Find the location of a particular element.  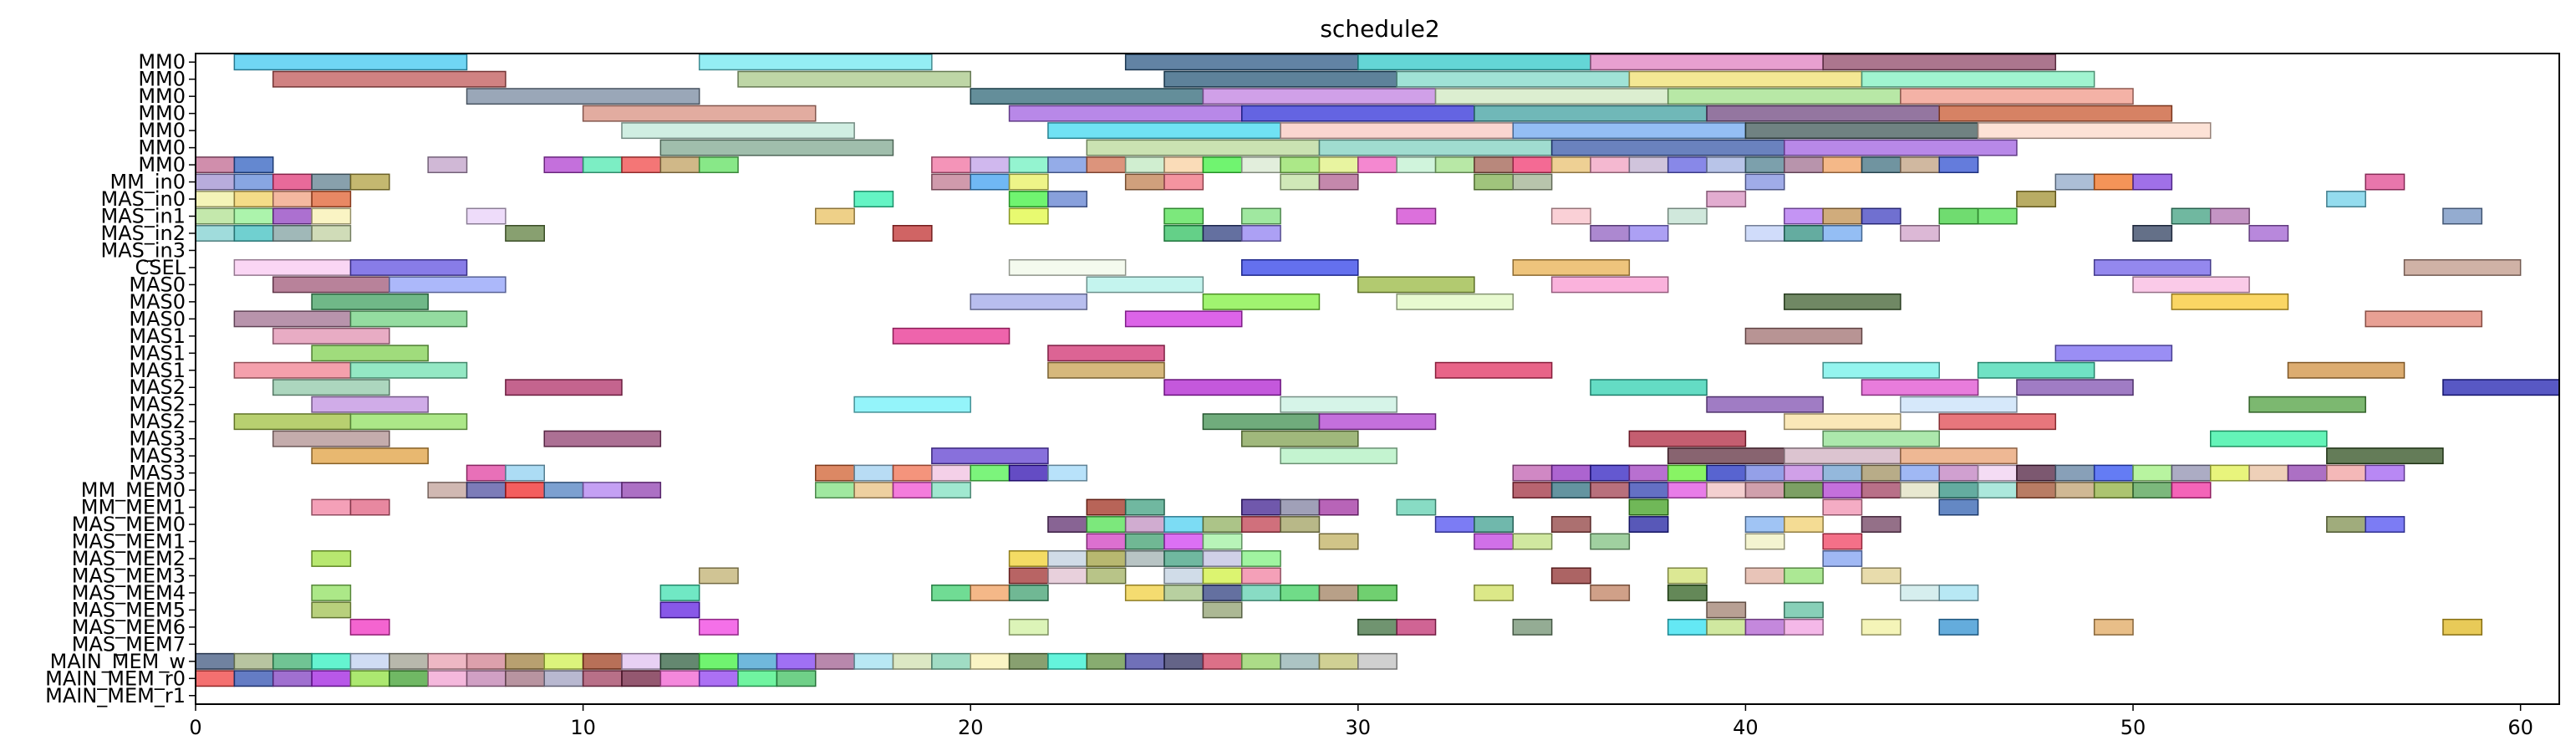

y-tick-label: MAIN_MEM_w is located at coordinates (118, 661).